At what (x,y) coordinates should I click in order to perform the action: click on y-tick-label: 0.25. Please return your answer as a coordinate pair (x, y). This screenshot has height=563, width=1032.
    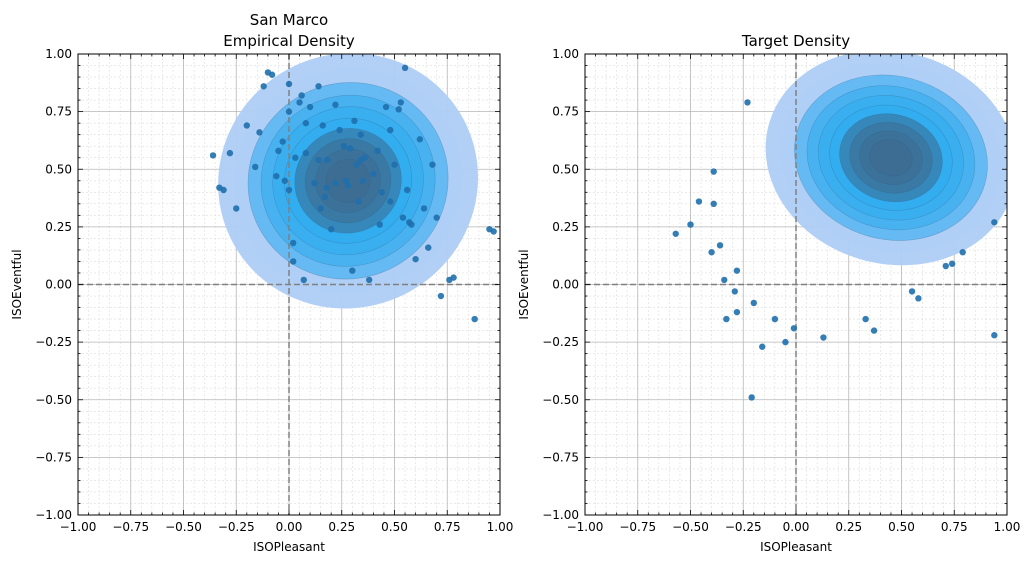
    Looking at the image, I should click on (565, 227).